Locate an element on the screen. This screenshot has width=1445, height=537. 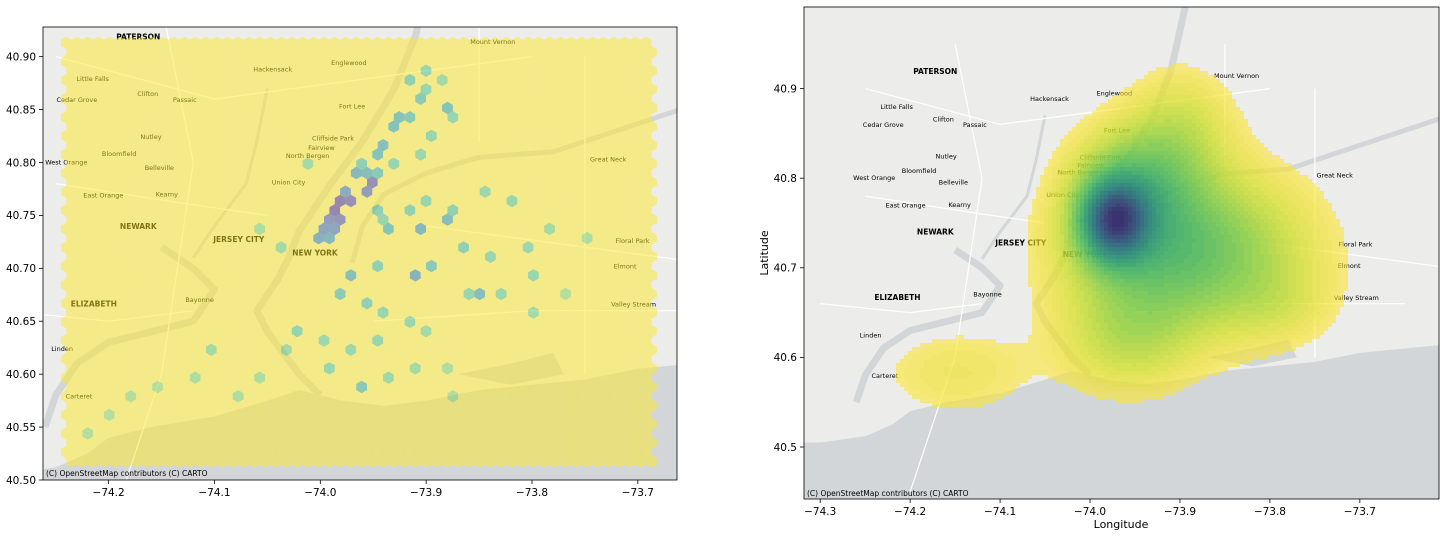
x-tick-label: −73.8 is located at coordinates (532, 493).